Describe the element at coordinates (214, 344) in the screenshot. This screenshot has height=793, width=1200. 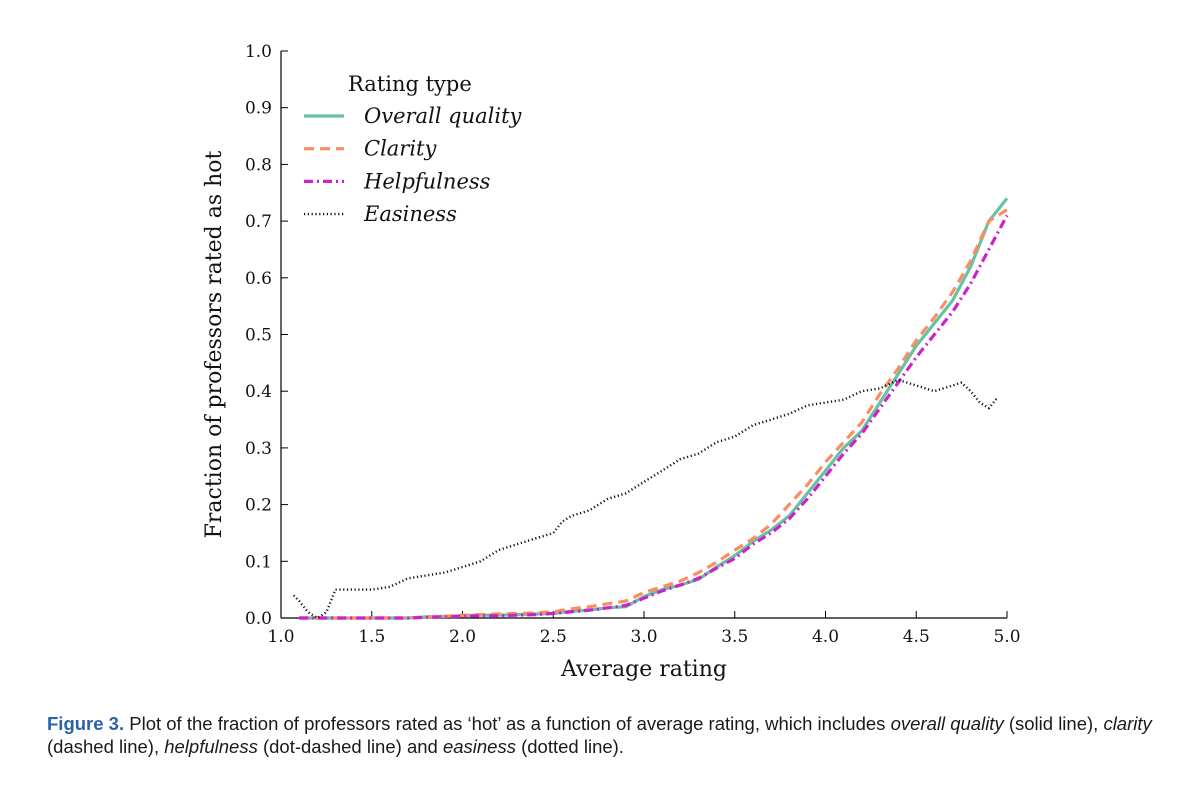
I see `y-axis-label: Fraction of professors rated as hot` at that location.